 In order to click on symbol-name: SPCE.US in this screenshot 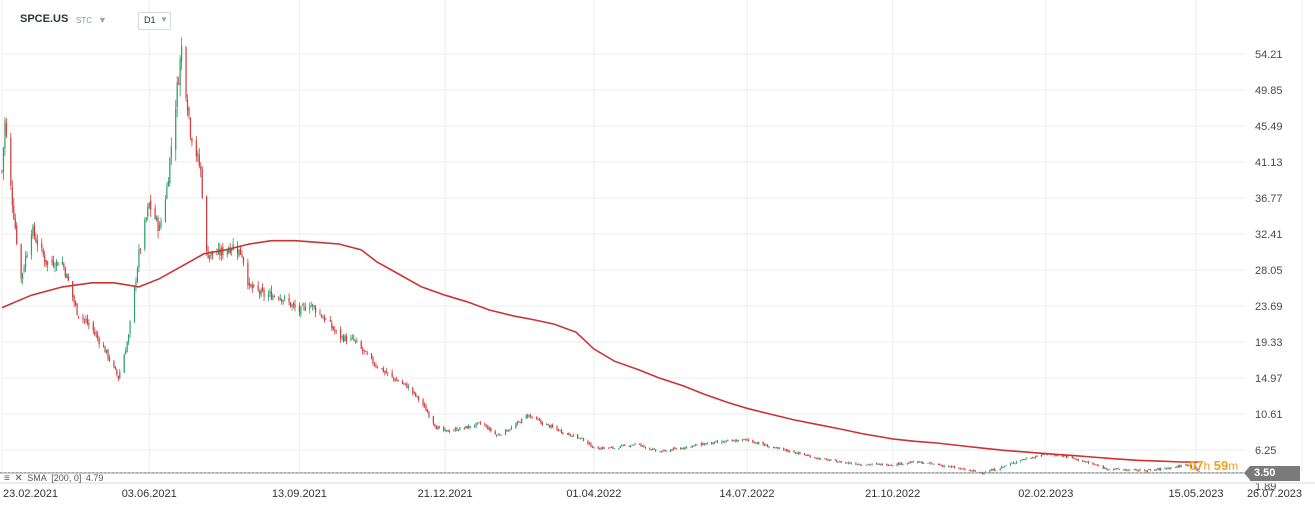, I will do `click(44, 19)`.